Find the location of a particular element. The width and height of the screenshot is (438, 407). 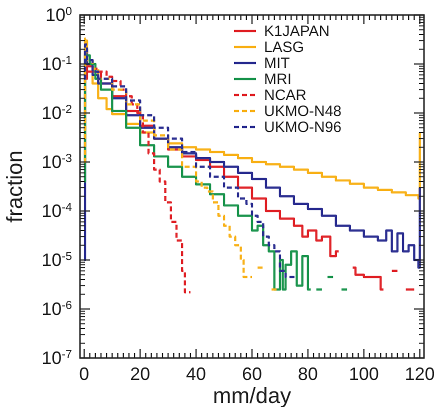

y-tick-label: 10$^{-5}$ is located at coordinates (57, 260).